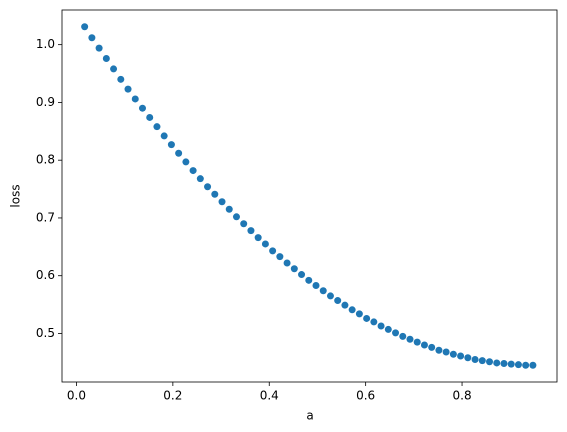  Describe the element at coordinates (172, 396) in the screenshot. I see `x-tick-label: 0.2` at that location.